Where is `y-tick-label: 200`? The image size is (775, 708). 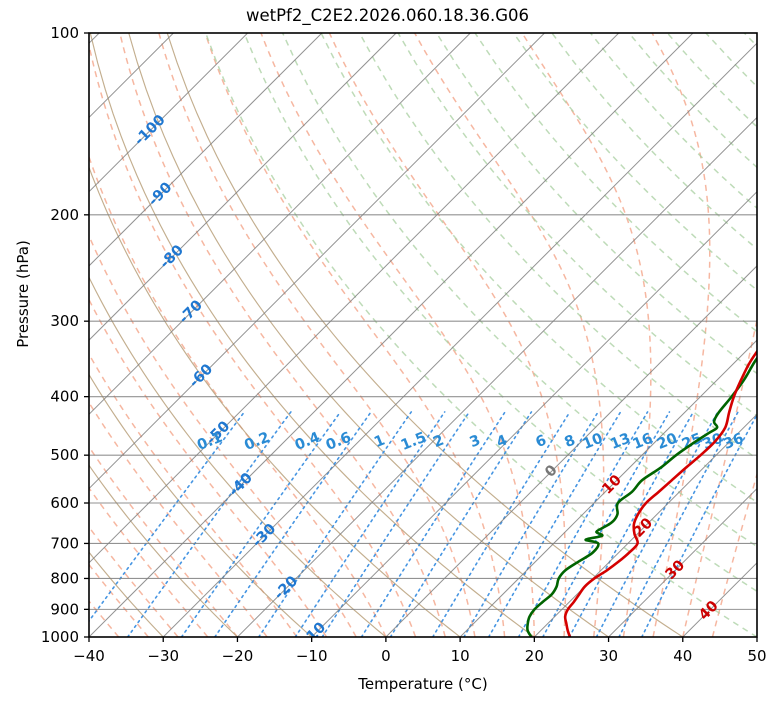 y-tick-label: 200 is located at coordinates (64, 215).